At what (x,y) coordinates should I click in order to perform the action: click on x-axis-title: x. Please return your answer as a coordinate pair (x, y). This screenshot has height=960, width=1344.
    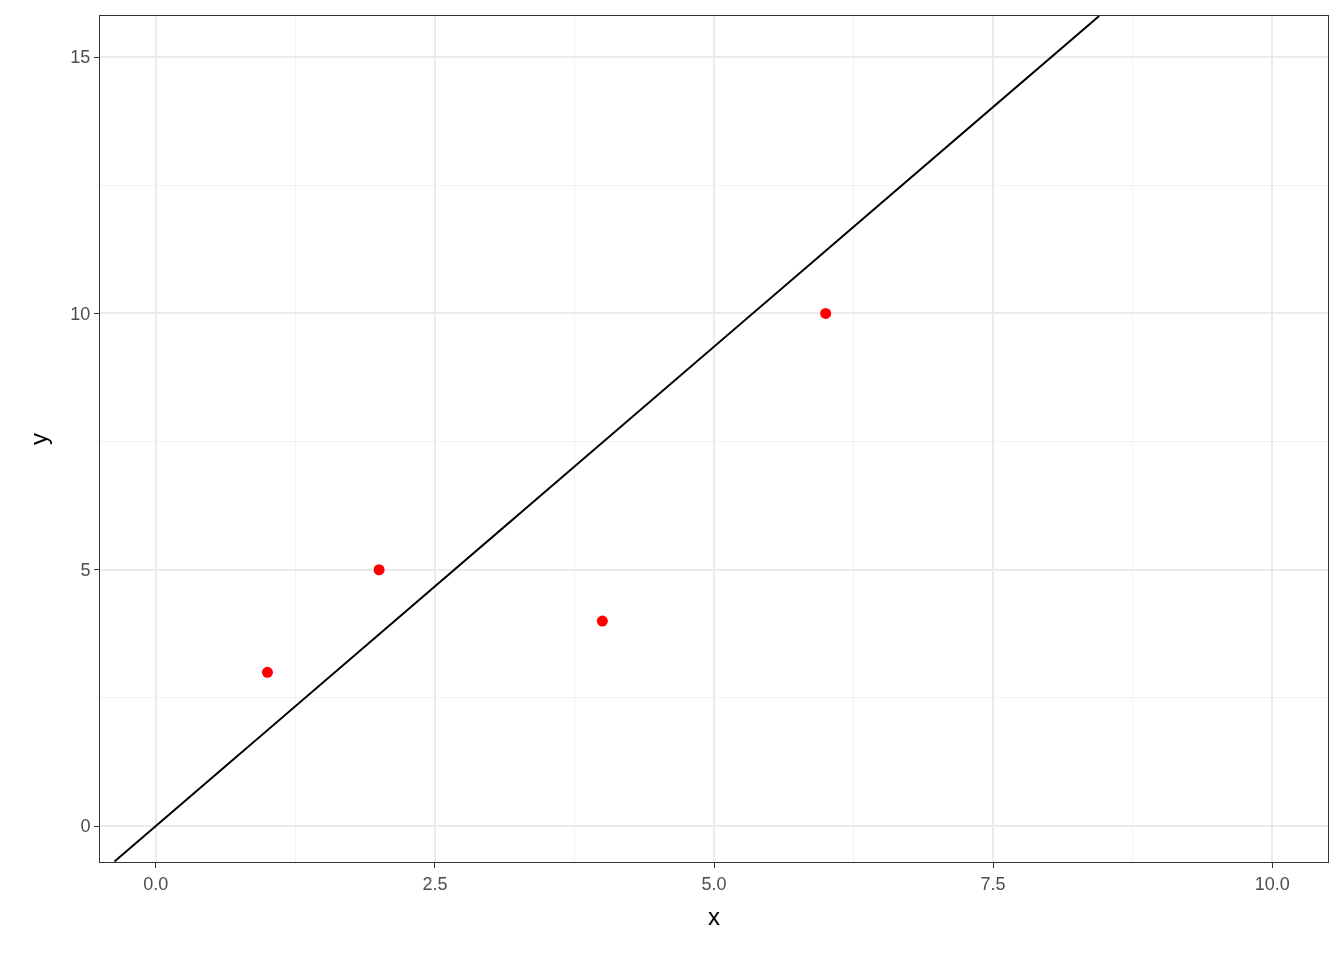
    Looking at the image, I should click on (714, 916).